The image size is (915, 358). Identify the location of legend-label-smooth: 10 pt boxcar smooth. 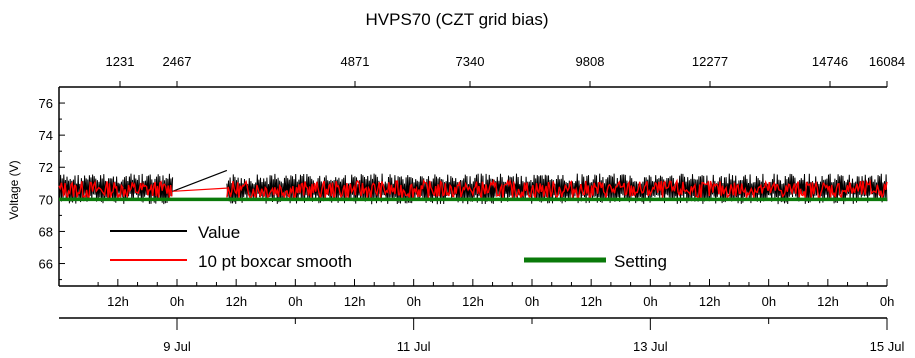
(275, 261).